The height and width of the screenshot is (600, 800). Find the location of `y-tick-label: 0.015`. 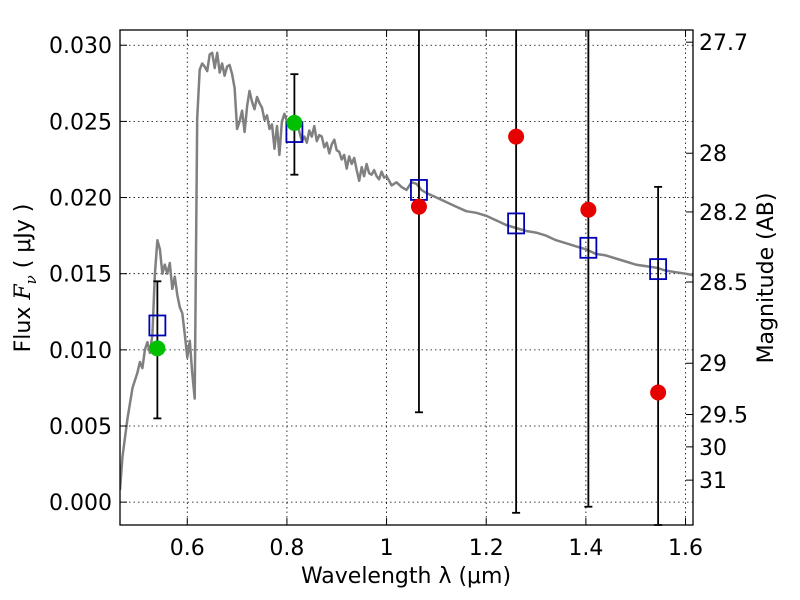

y-tick-label: 0.015 is located at coordinates (80, 275).